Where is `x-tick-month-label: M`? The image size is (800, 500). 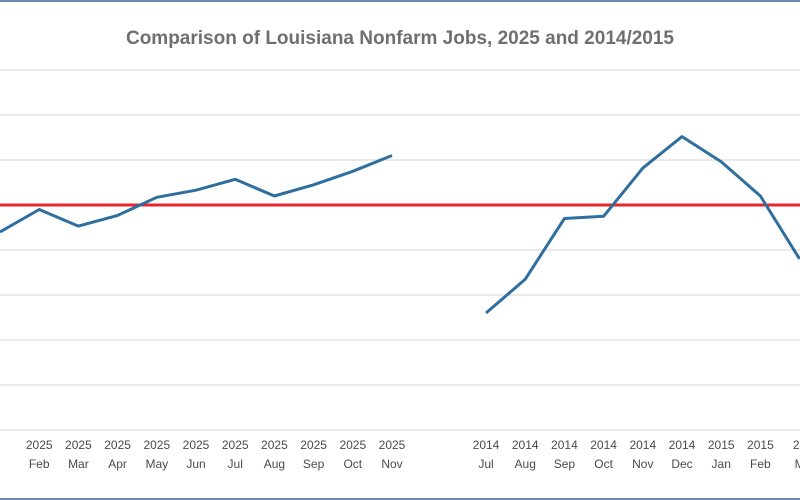
x-tick-month-label: M is located at coordinates (797, 464).